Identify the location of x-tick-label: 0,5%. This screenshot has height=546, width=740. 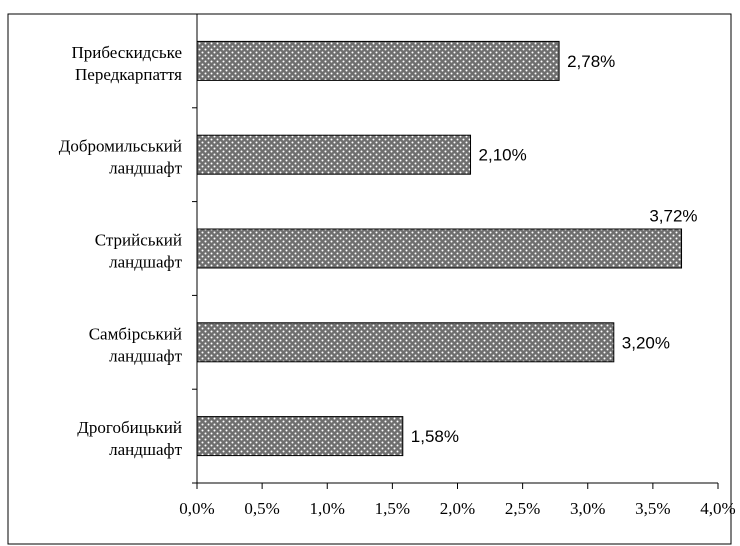
(261, 508).